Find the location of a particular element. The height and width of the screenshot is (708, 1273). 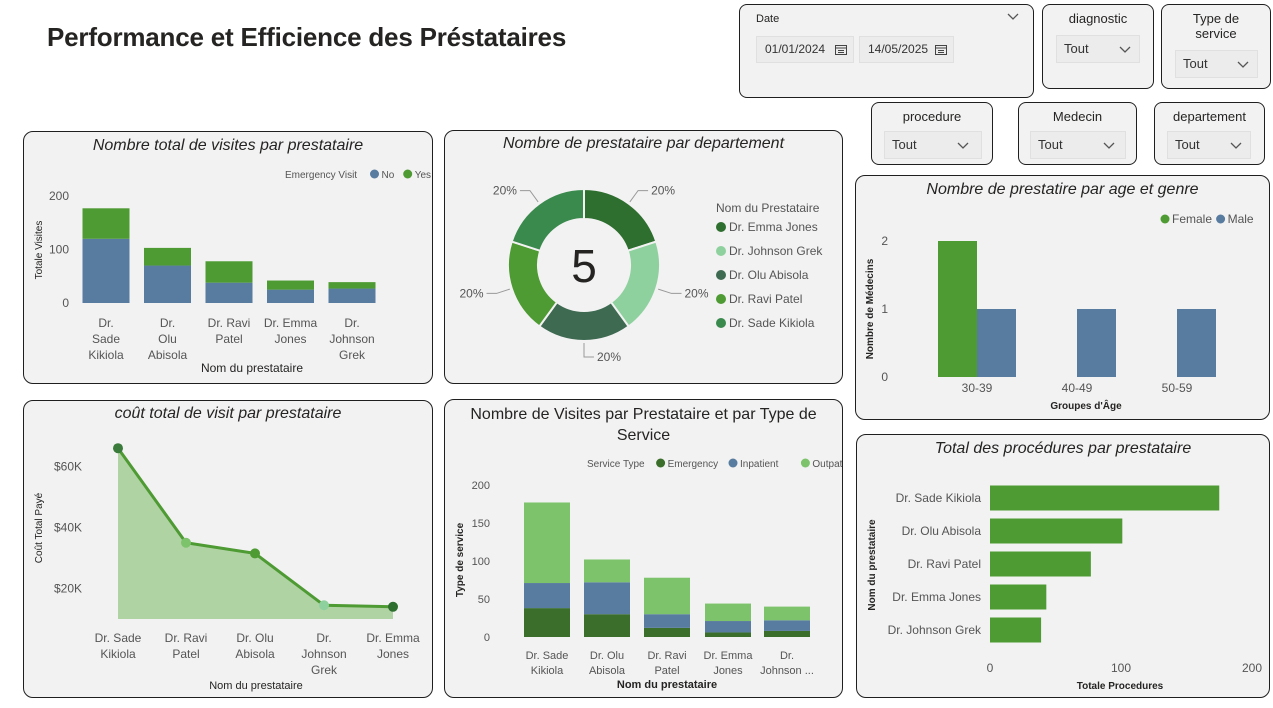

y-axis-title: Totale Visites is located at coordinates (39, 250).